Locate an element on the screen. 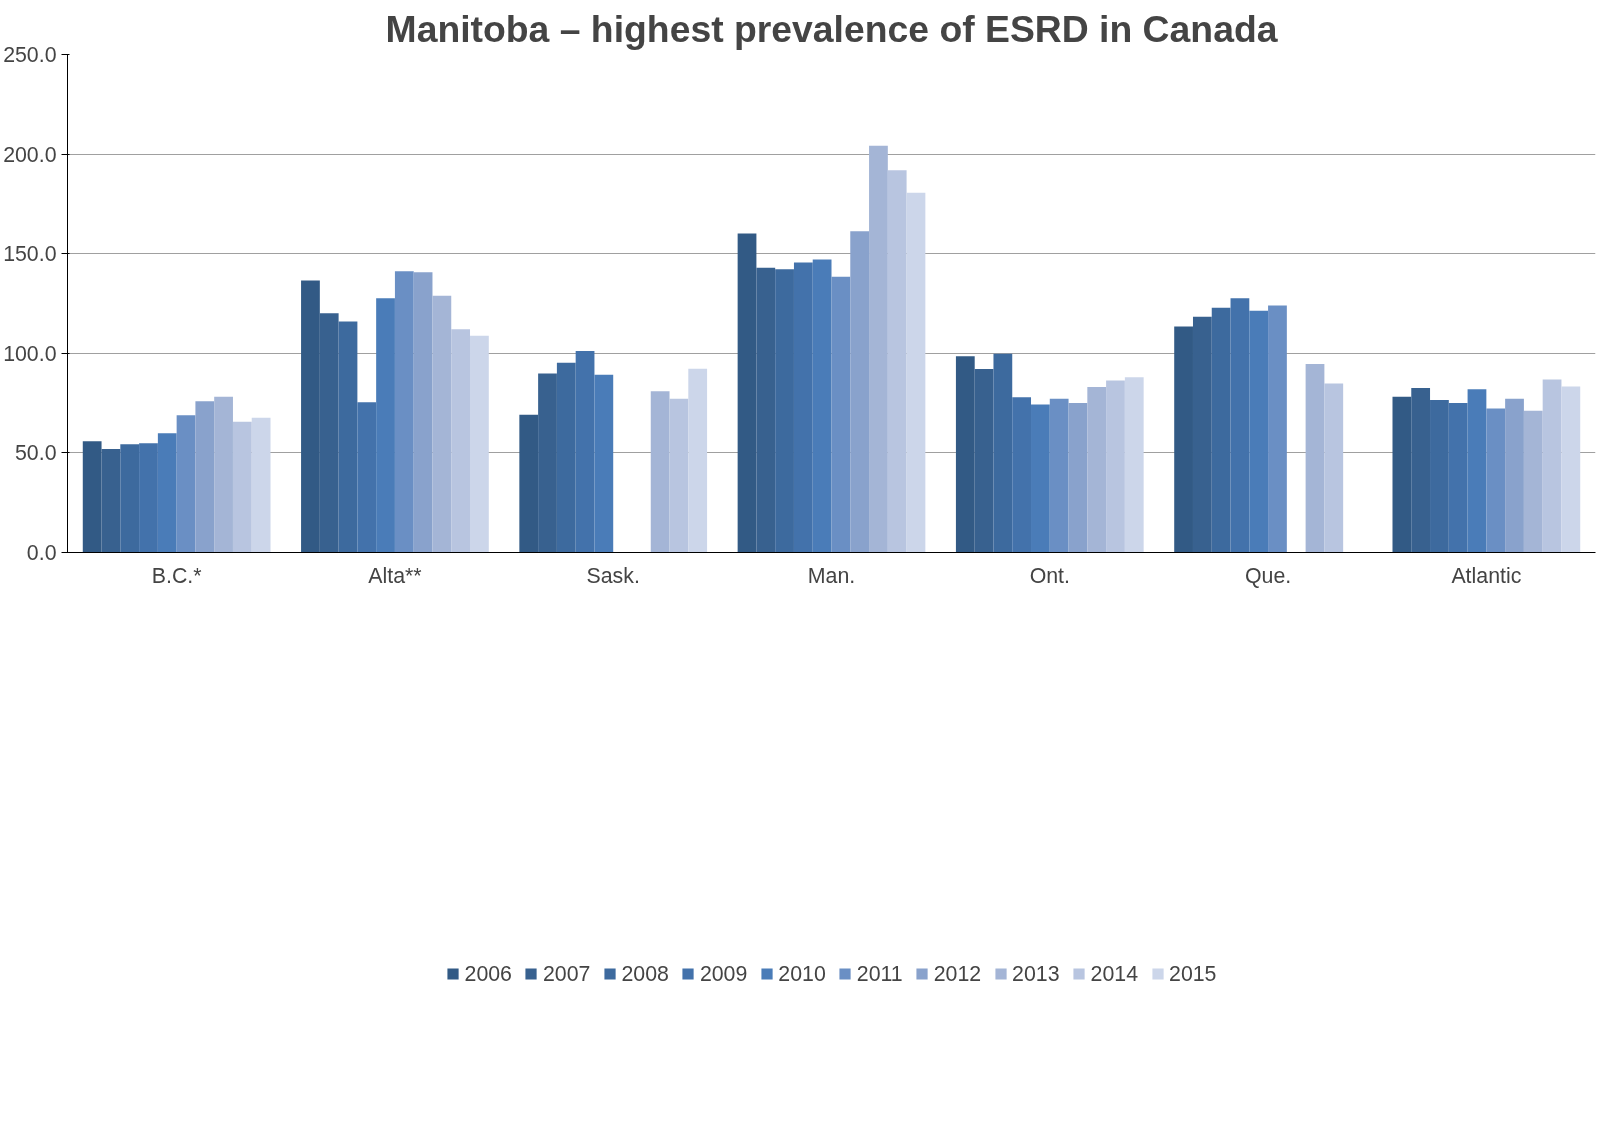 The image size is (1621, 1125). x-tick-label: Ont. is located at coordinates (1049, 575).